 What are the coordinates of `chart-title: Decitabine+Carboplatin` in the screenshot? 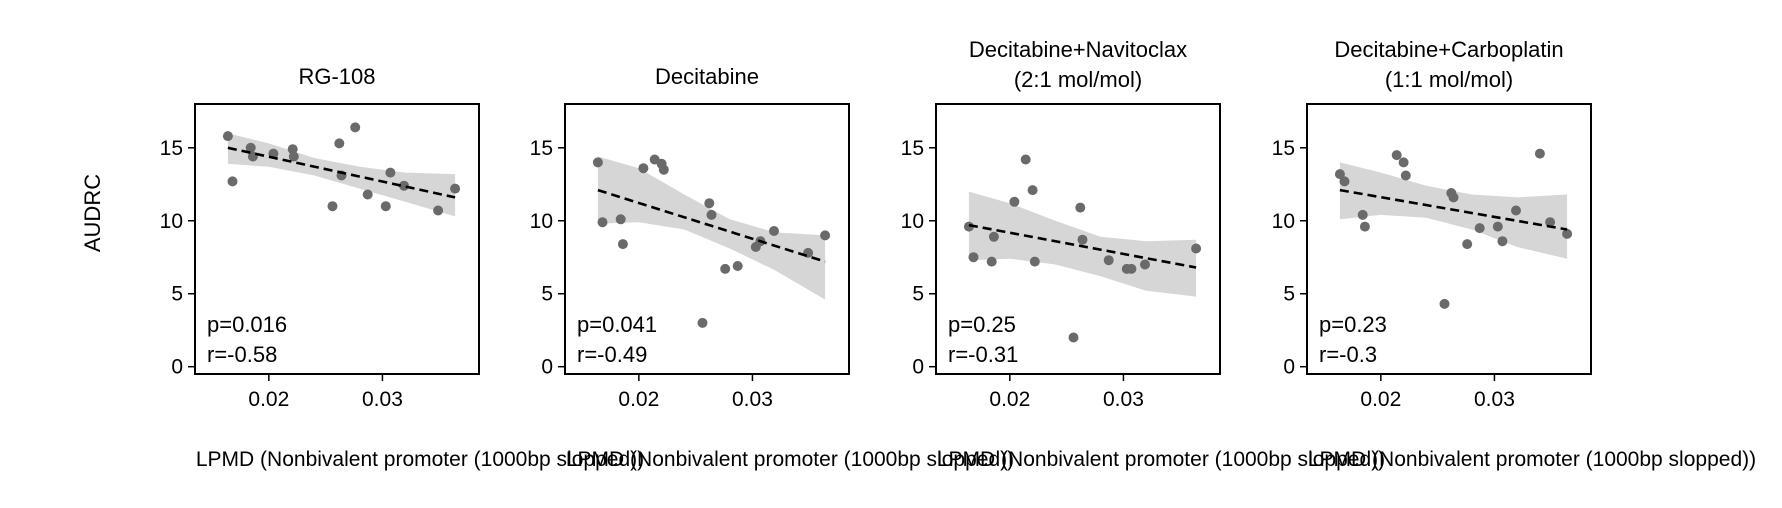 It's located at (1448, 49).